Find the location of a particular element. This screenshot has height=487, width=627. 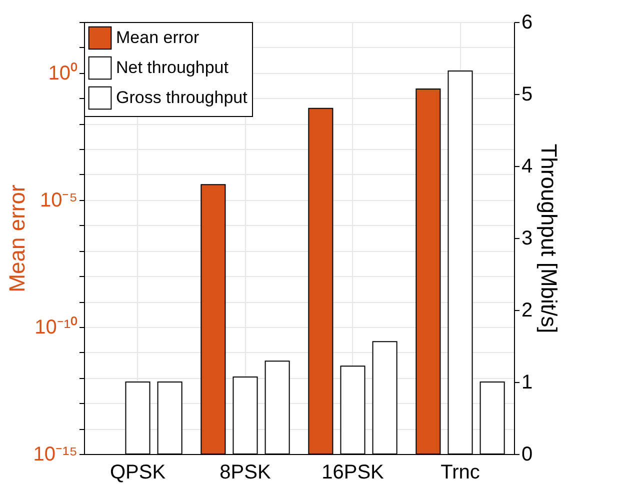

y-axis-title: Mean error is located at coordinates (17, 238).